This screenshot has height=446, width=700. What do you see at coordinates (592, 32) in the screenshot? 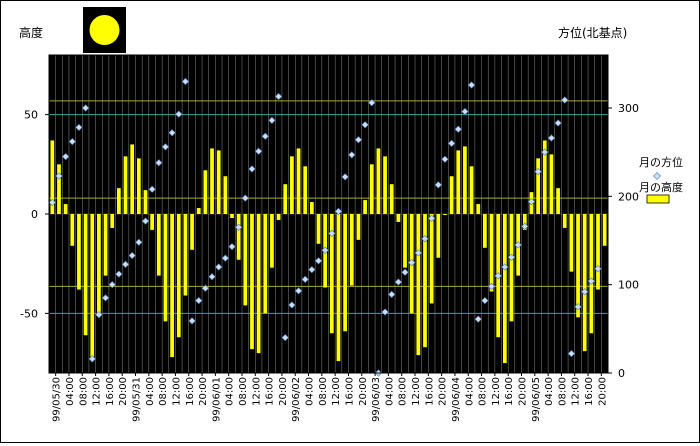
I see `right-axis-label: 方位(北基点)` at bounding box center [592, 32].